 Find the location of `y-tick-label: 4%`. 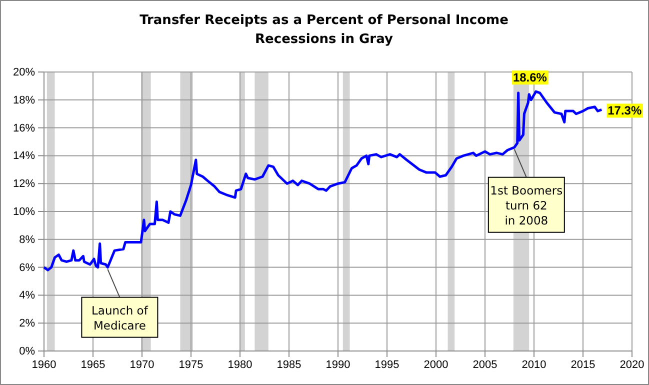

y-tick-label: 4% is located at coordinates (27, 296).